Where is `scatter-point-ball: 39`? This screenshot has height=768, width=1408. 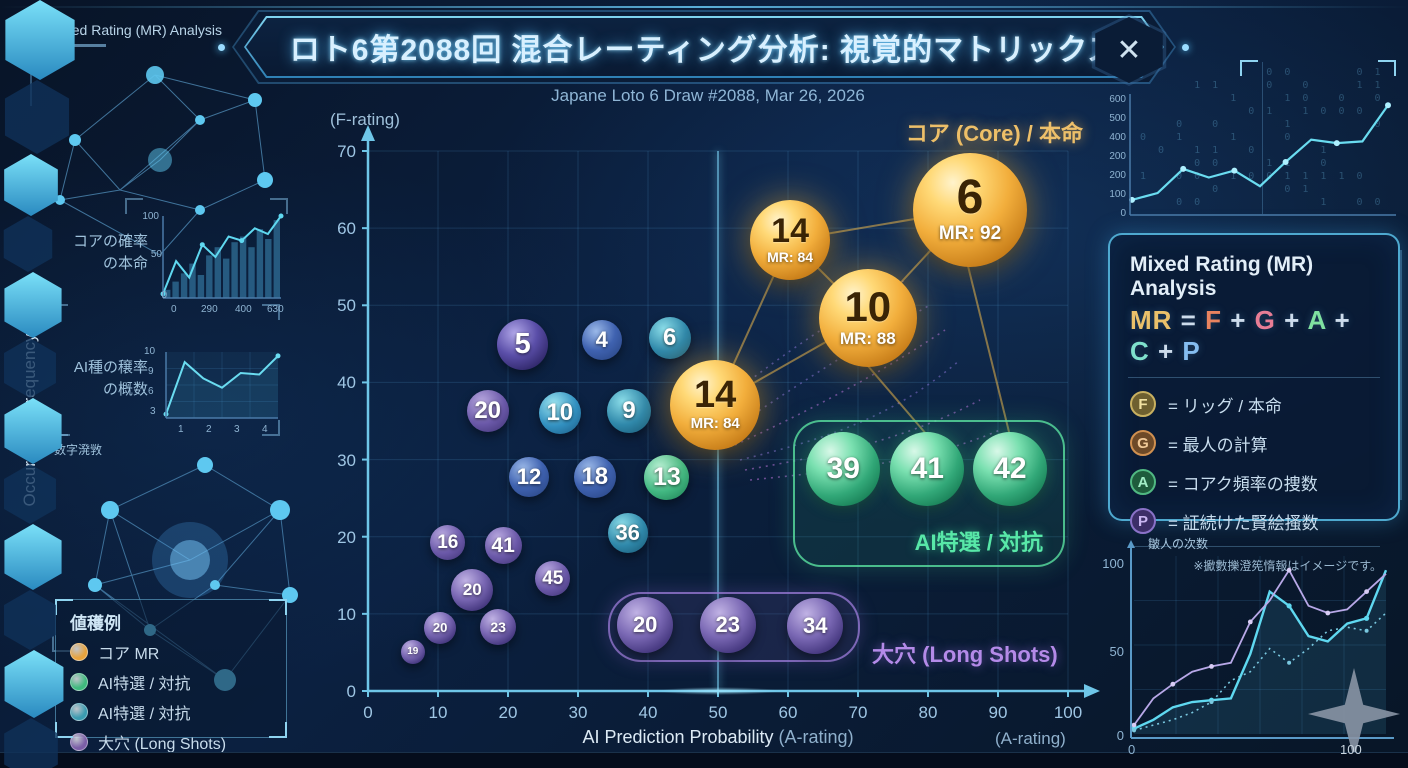 scatter-point-ball: 39 is located at coordinates (843, 468).